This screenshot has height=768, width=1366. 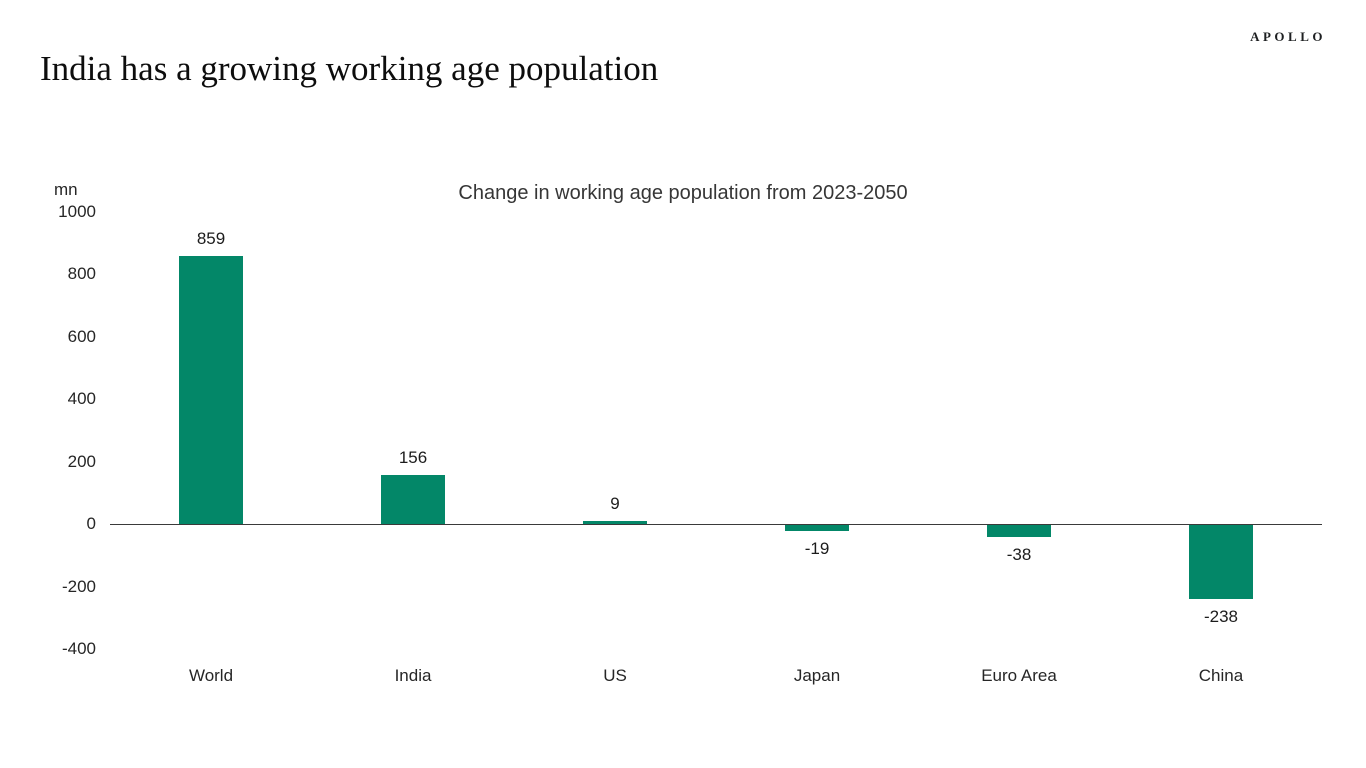 What do you see at coordinates (1019, 554) in the screenshot?
I see `value-label-euro-area: -38` at bounding box center [1019, 554].